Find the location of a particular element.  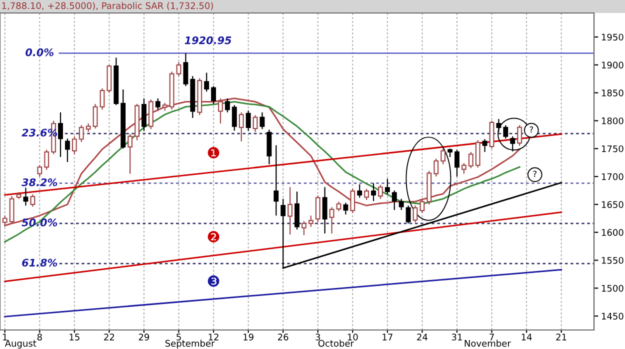

y-tick-label: 1550 is located at coordinates (613, 260).